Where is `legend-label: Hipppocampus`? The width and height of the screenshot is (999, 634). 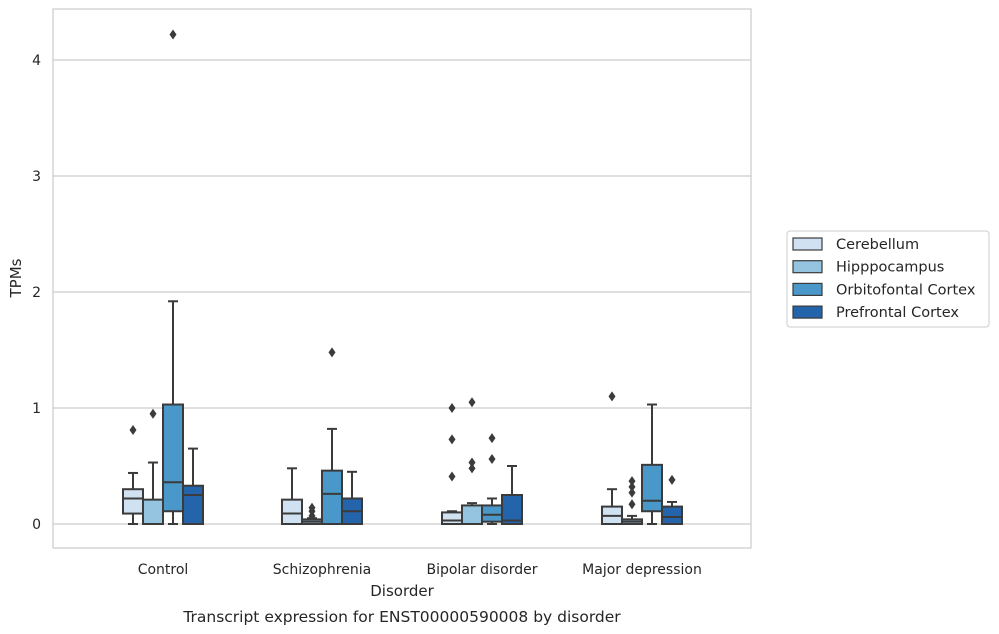 legend-label: Hipppocampus is located at coordinates (890, 268).